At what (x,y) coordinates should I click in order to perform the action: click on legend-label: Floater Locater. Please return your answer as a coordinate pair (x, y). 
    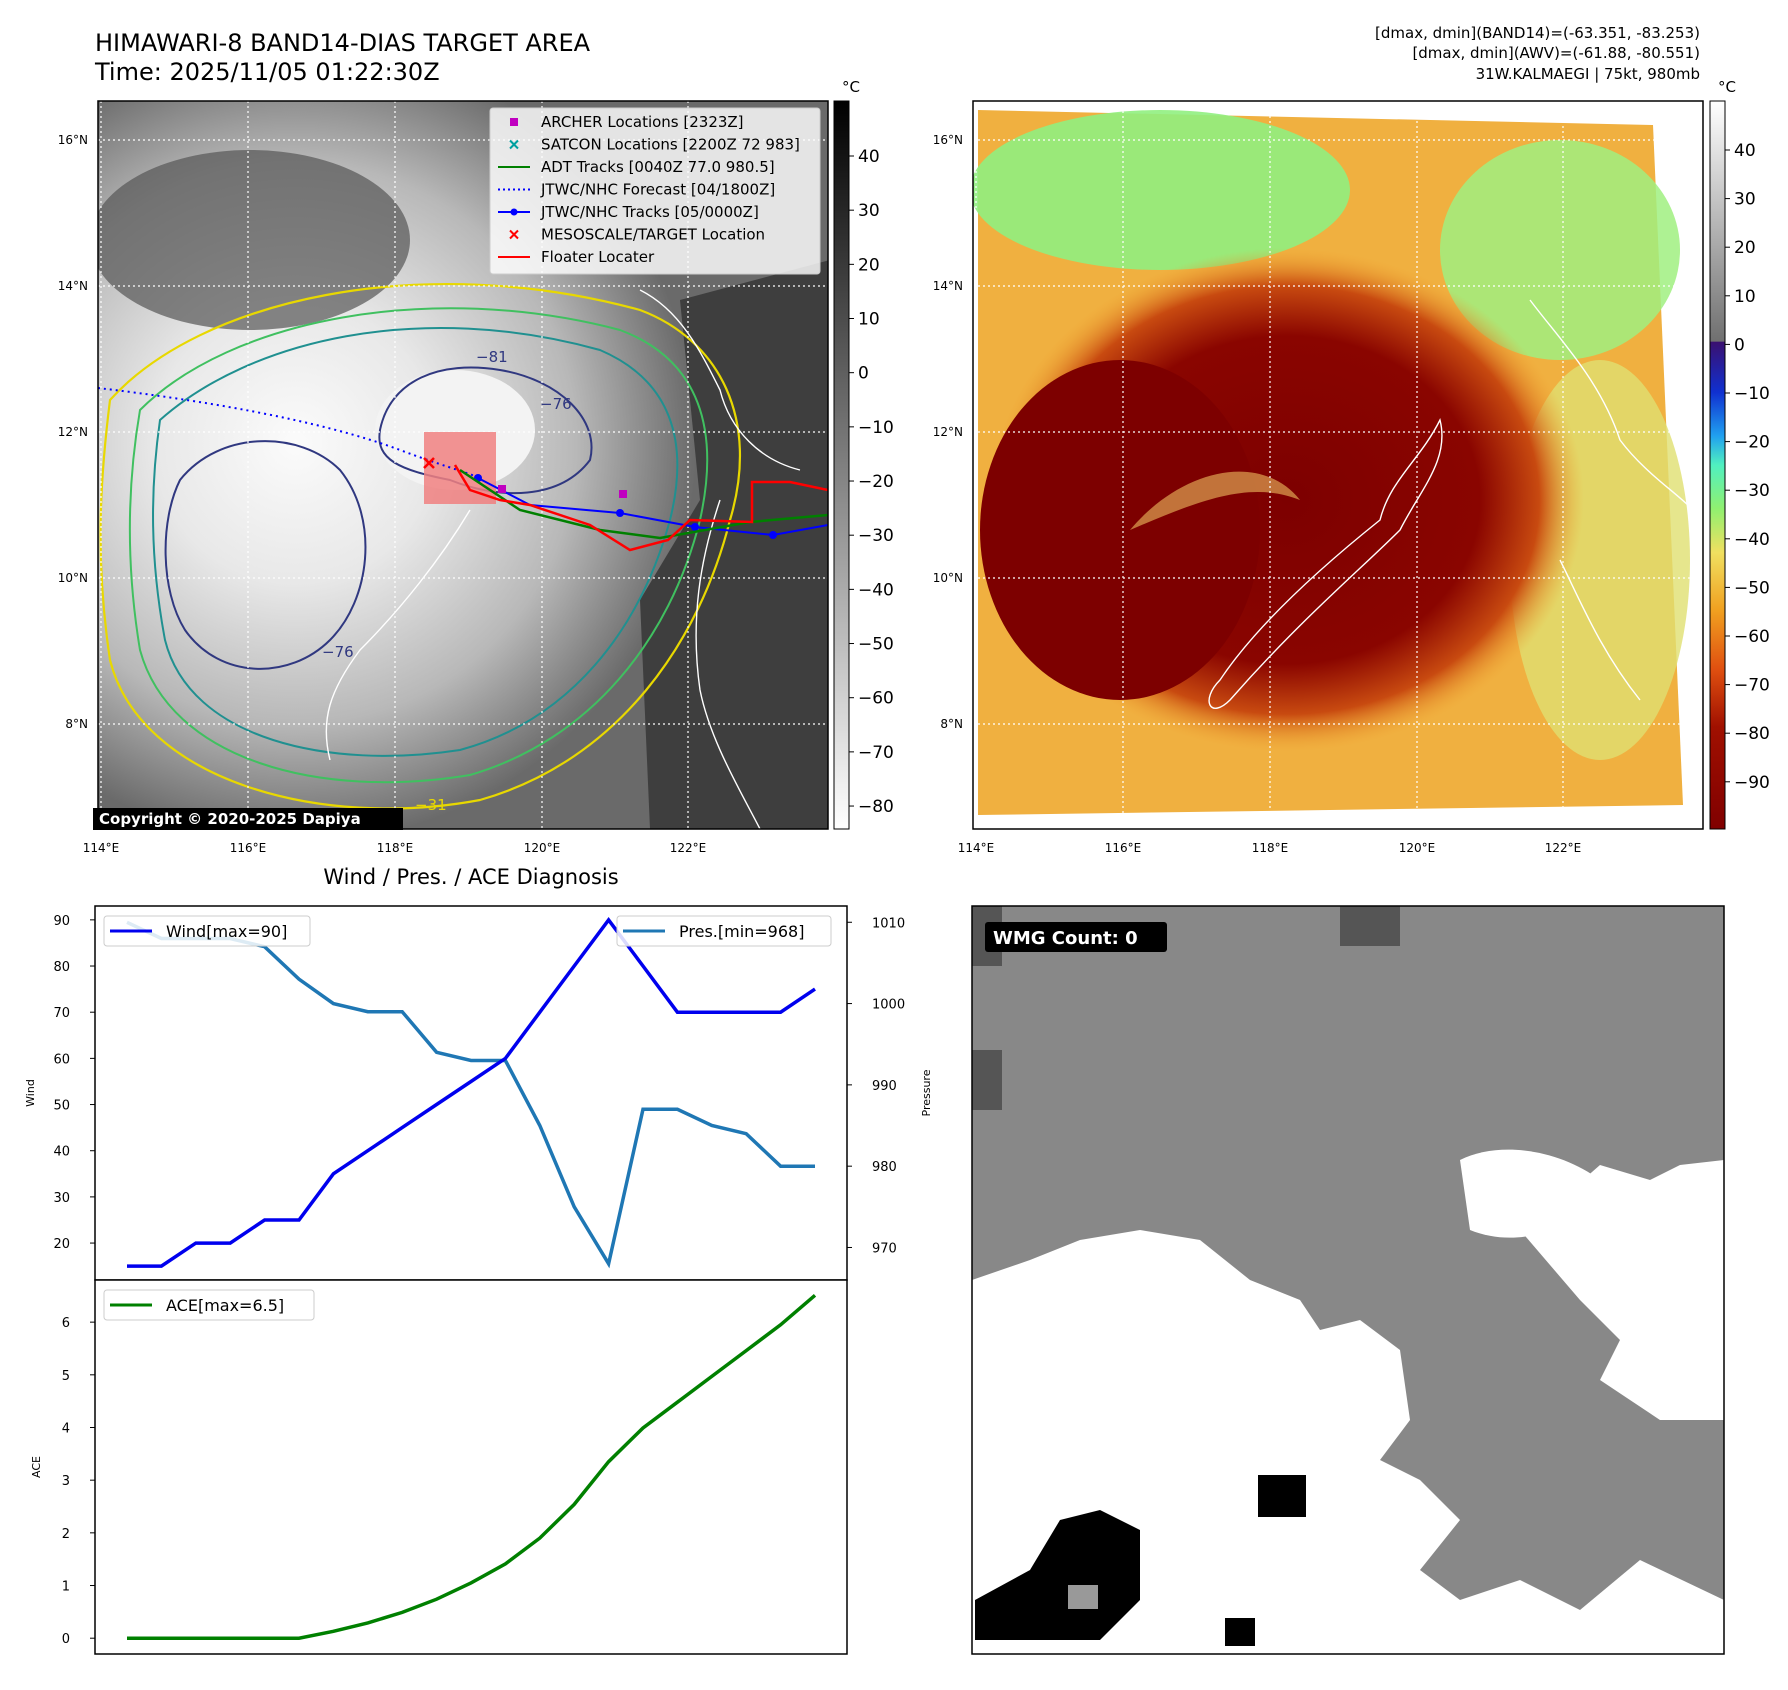
    Looking at the image, I should click on (598, 257).